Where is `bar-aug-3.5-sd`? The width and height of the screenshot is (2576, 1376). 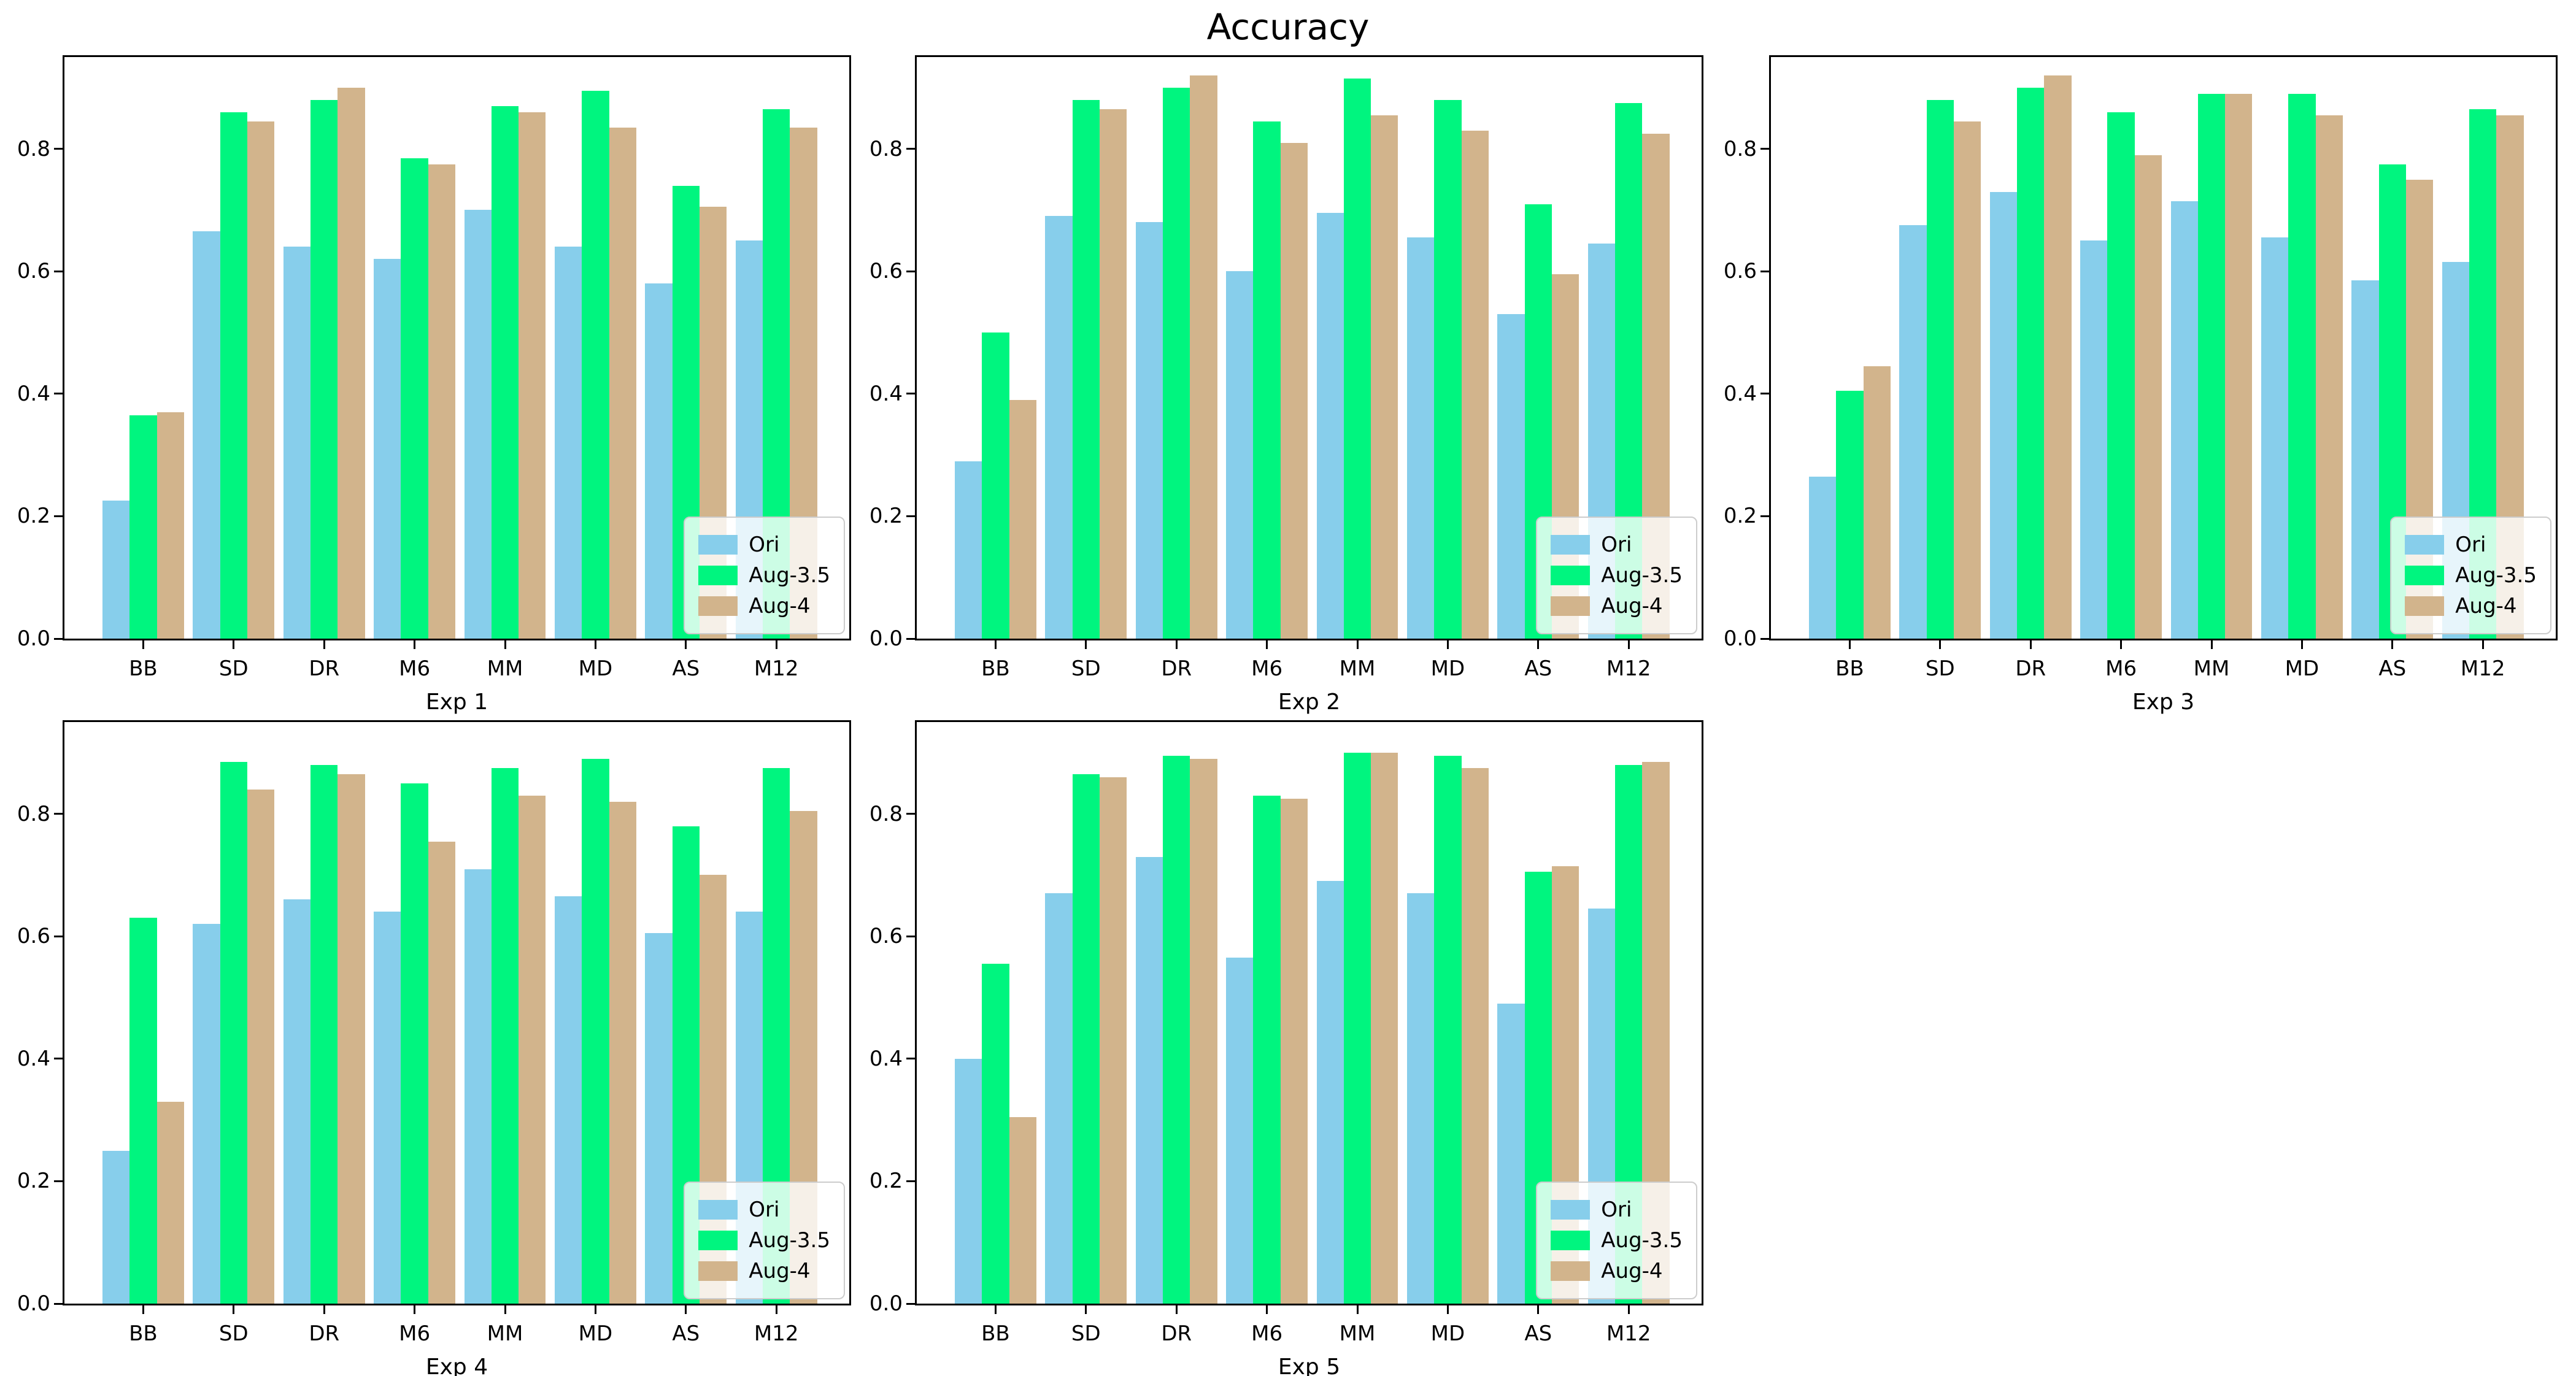
bar-aug-3.5-sd is located at coordinates (233, 1032).